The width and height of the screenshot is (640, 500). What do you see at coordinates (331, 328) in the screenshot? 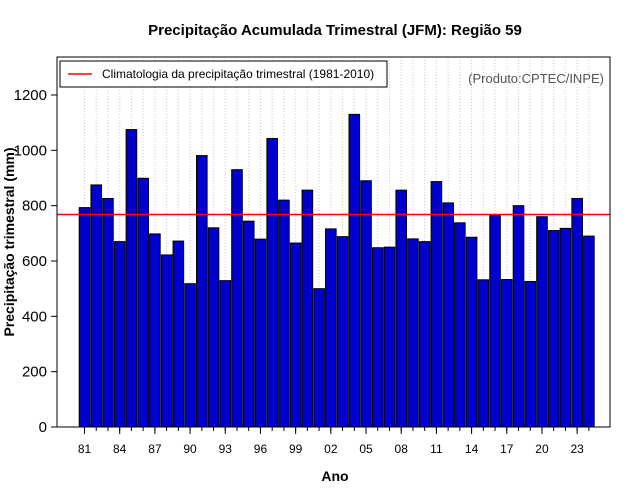
I see `bar-2002` at bounding box center [331, 328].